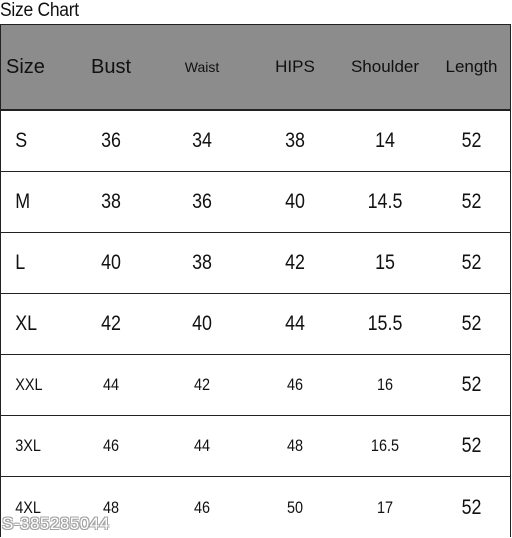  What do you see at coordinates (255, 446) in the screenshot?
I see `table-row: 3XL 46 44 48 16.5 52` at bounding box center [255, 446].